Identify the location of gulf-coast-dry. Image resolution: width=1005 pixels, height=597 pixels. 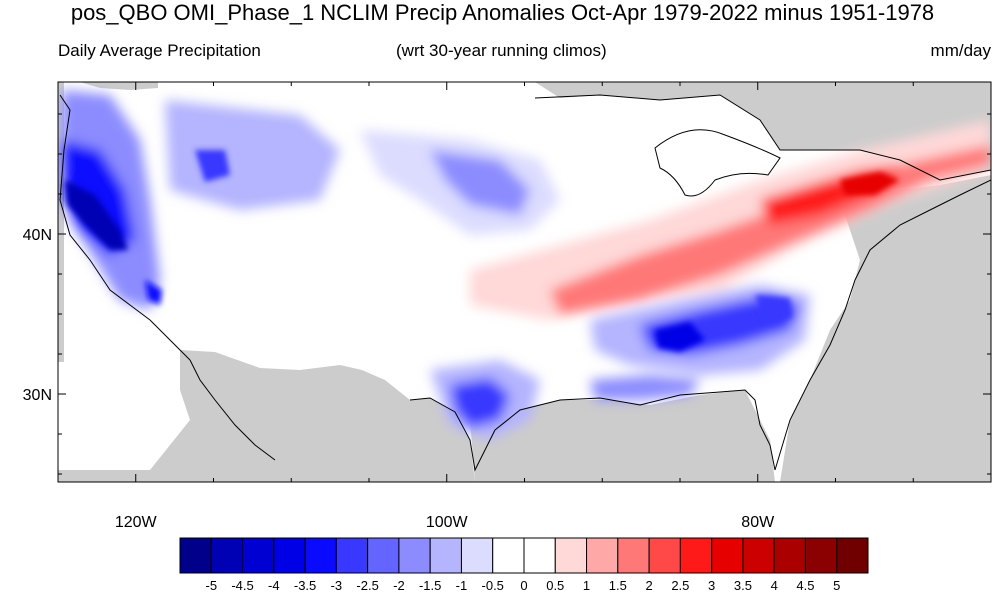
(645, 387).